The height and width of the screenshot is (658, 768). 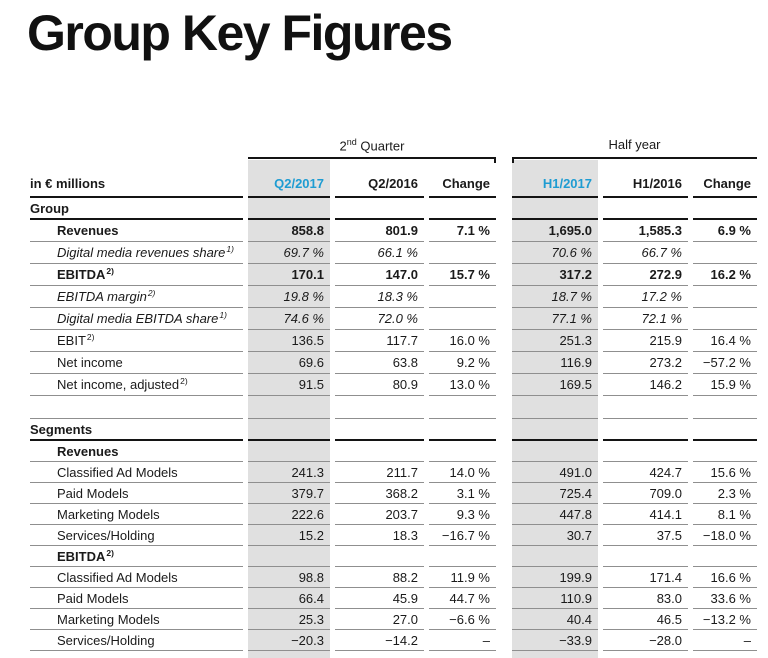 I want to click on cell-value: −16.7 %, so click(x=462, y=535).